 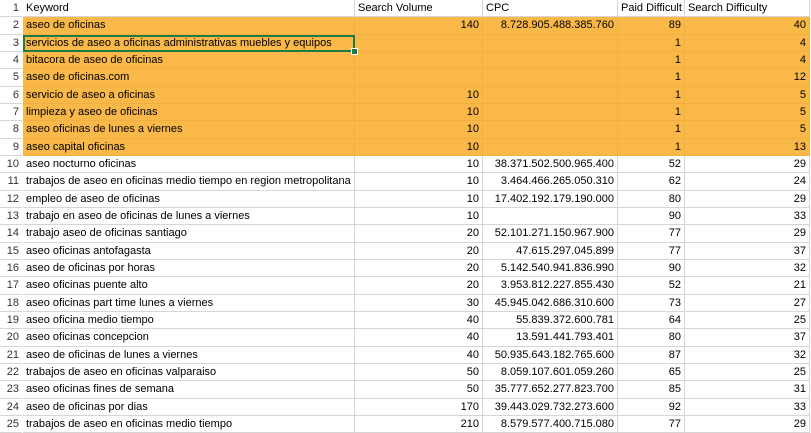 What do you see at coordinates (550, 199) in the screenshot?
I see `cell-cpc: 17.402.192.179.190.000` at bounding box center [550, 199].